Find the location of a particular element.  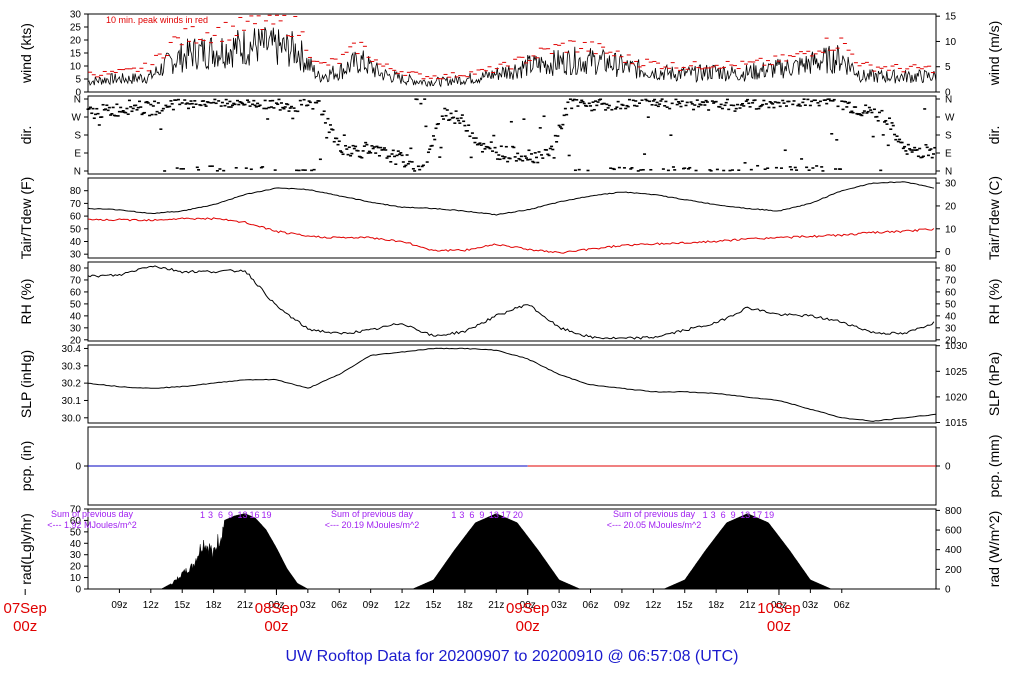

wind-ylabel-left: wind (kts) is located at coordinates (26, 53).